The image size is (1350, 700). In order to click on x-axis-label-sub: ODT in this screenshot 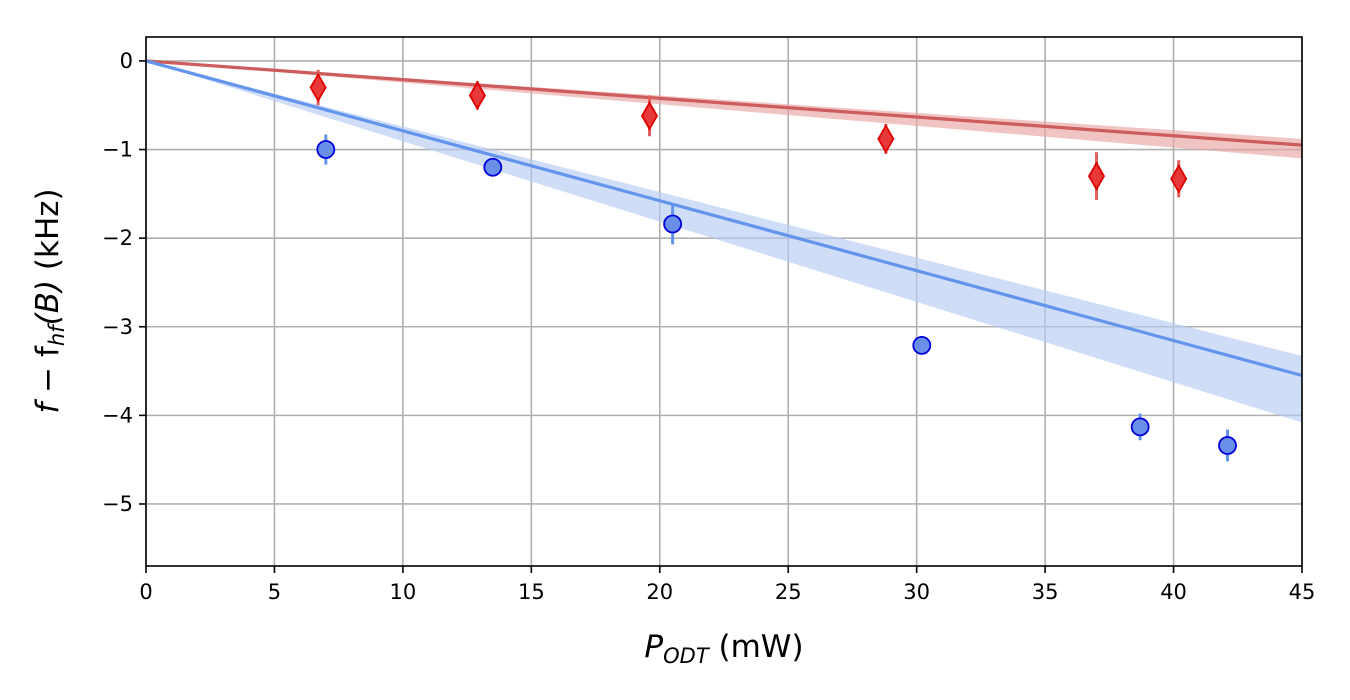, I will do `click(687, 656)`.